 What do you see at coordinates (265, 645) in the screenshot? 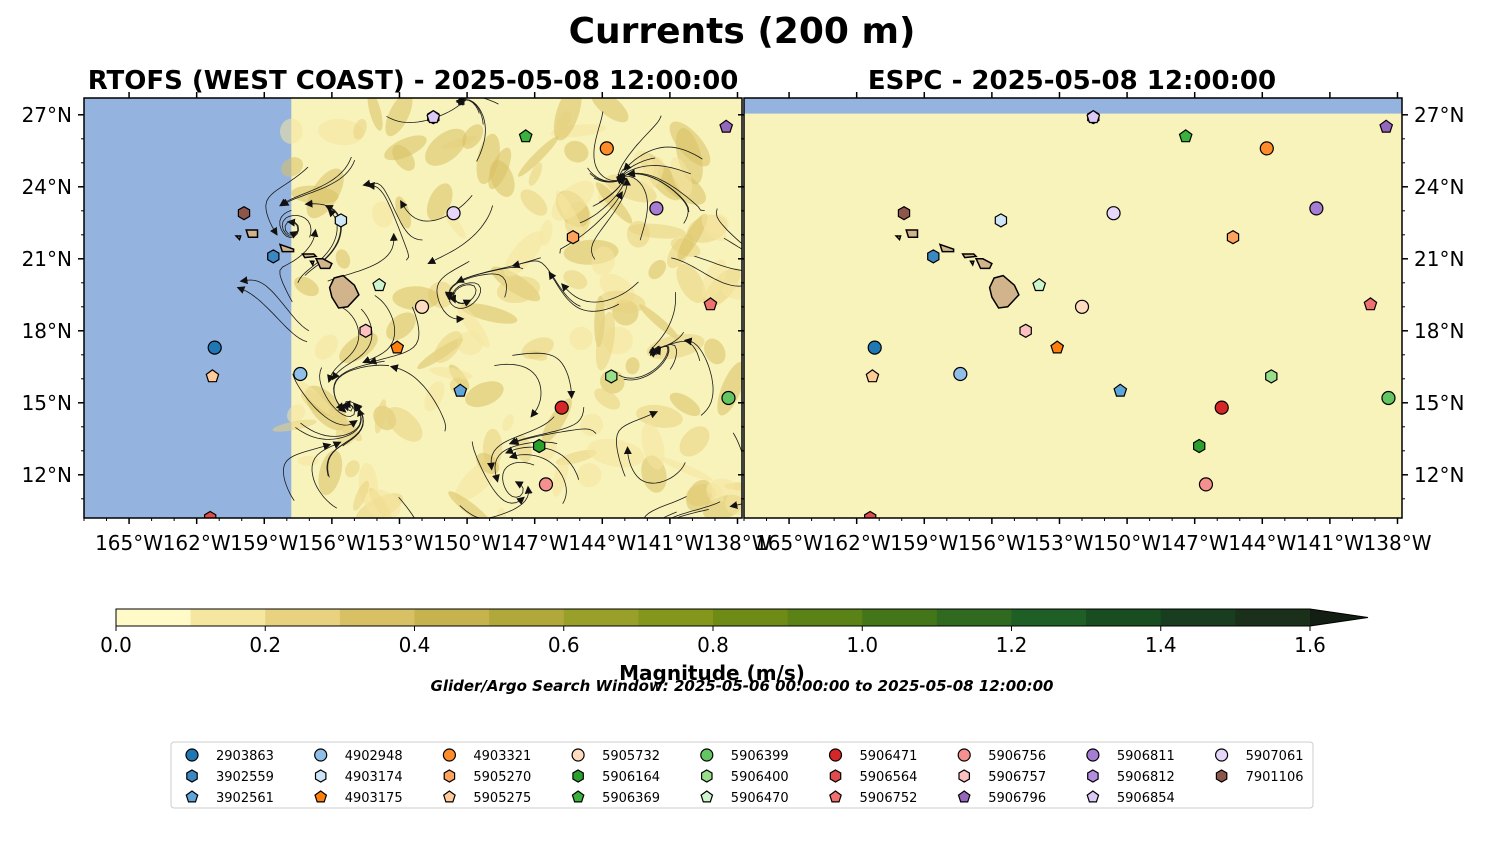
I see `colorbar-tick-label: 0.2` at bounding box center [265, 645].